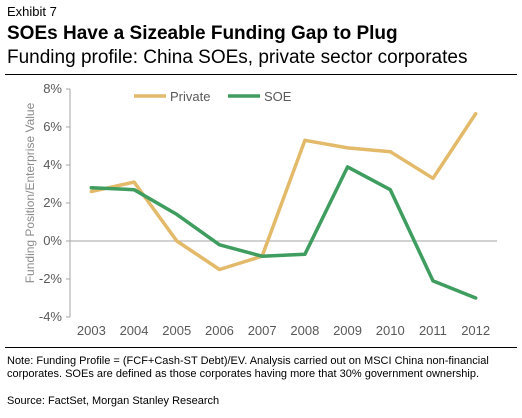 The height and width of the screenshot is (418, 522). What do you see at coordinates (278, 96) in the screenshot?
I see `legend-label-soe: SOE` at bounding box center [278, 96].